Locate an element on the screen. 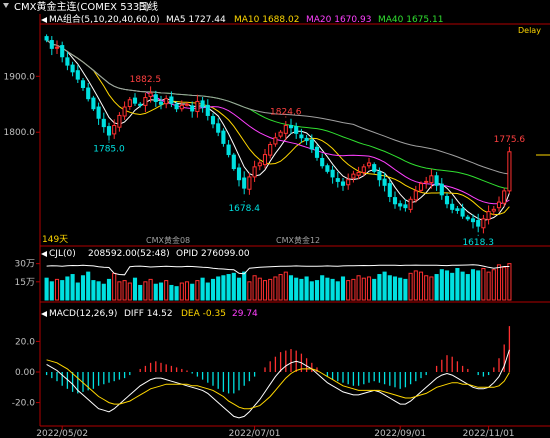  date-tick-label: 2022/07/01 is located at coordinates (255, 433).